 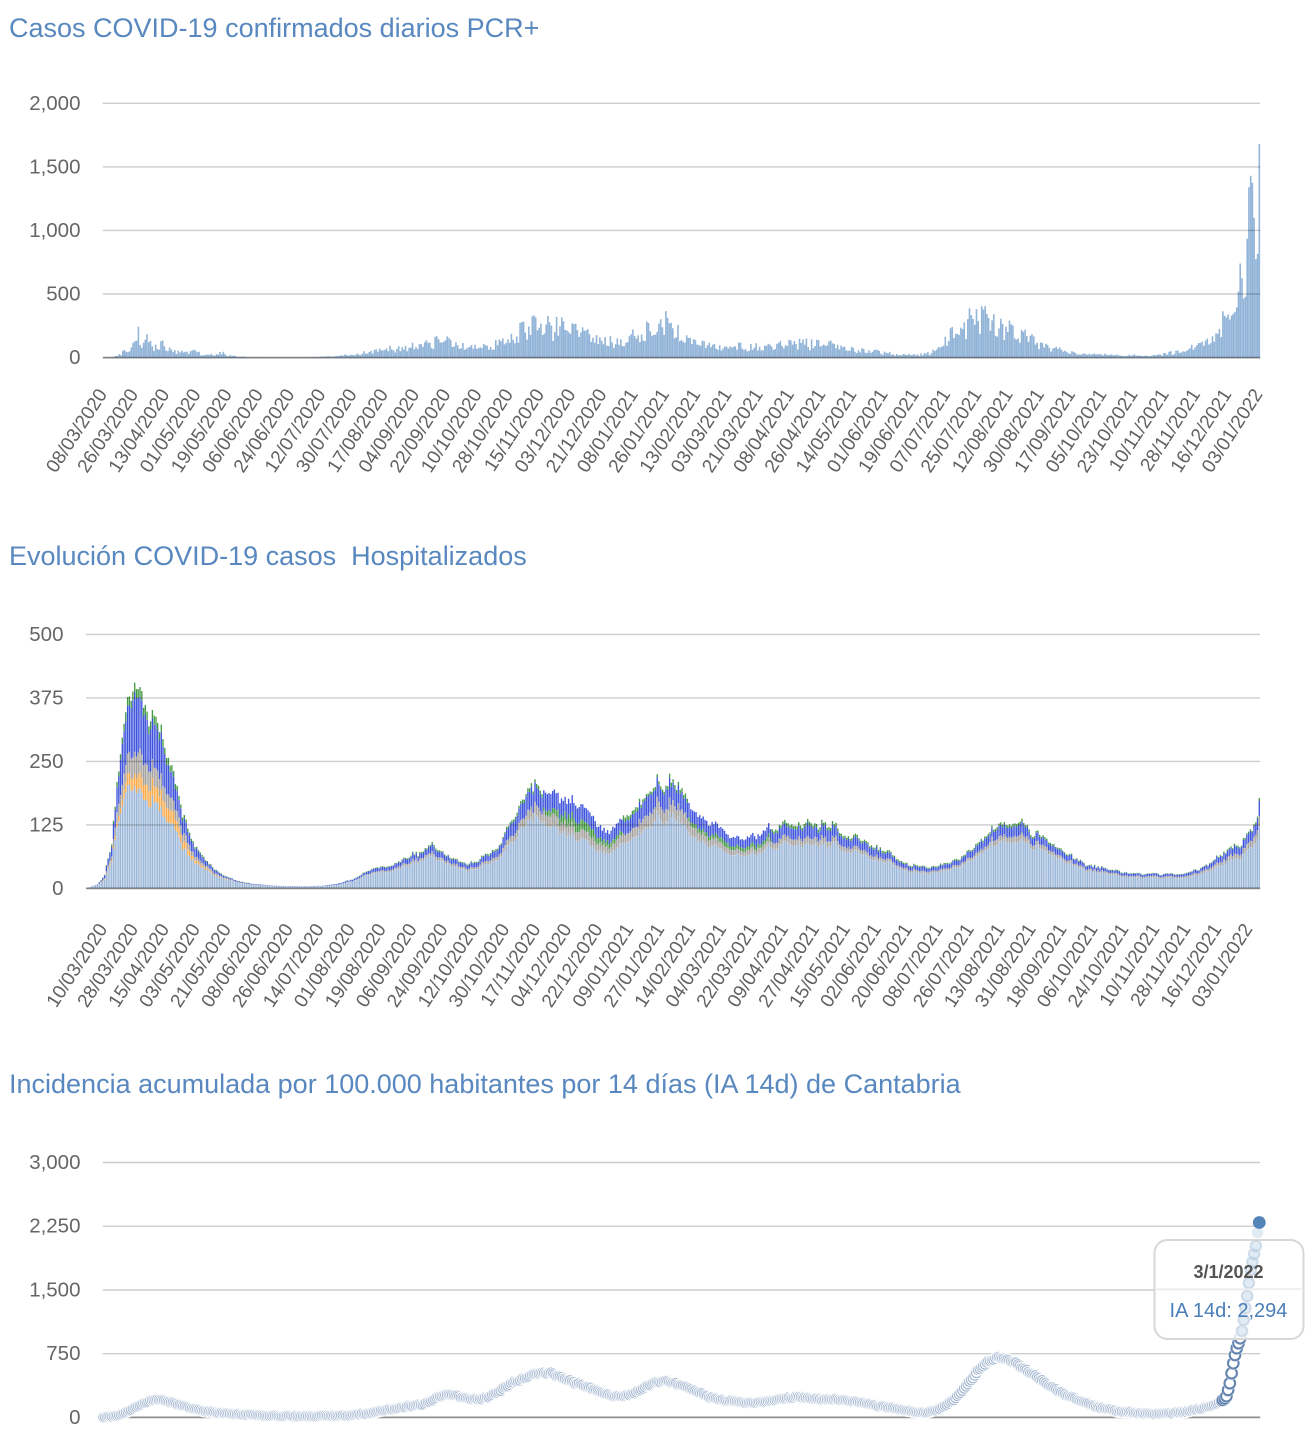 What do you see at coordinates (1228, 1272) in the screenshot?
I see `svg-text: 3/1/2022` at bounding box center [1228, 1272].